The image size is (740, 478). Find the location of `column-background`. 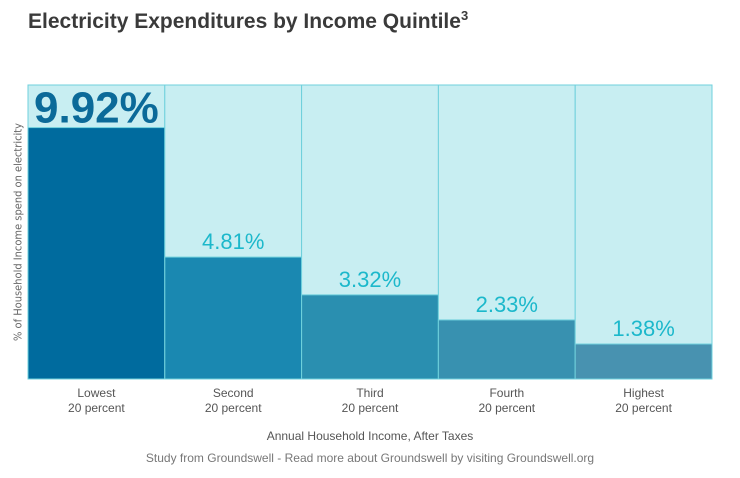

column-background is located at coordinates (643, 232).